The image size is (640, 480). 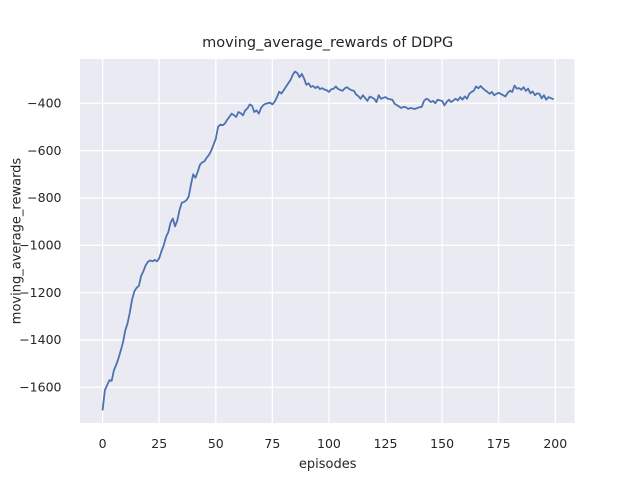 I want to click on x-tick-label: 175, so click(x=499, y=443).